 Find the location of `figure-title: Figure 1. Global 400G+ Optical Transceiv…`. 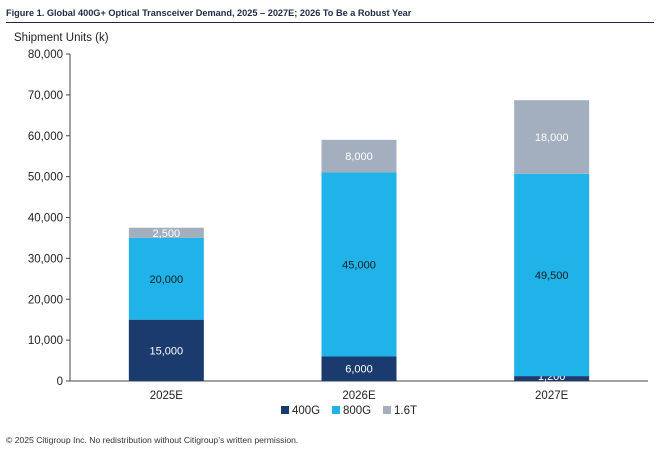

figure-title: Figure 1. Global 400G+ Optical Transceiv… is located at coordinates (209, 13).